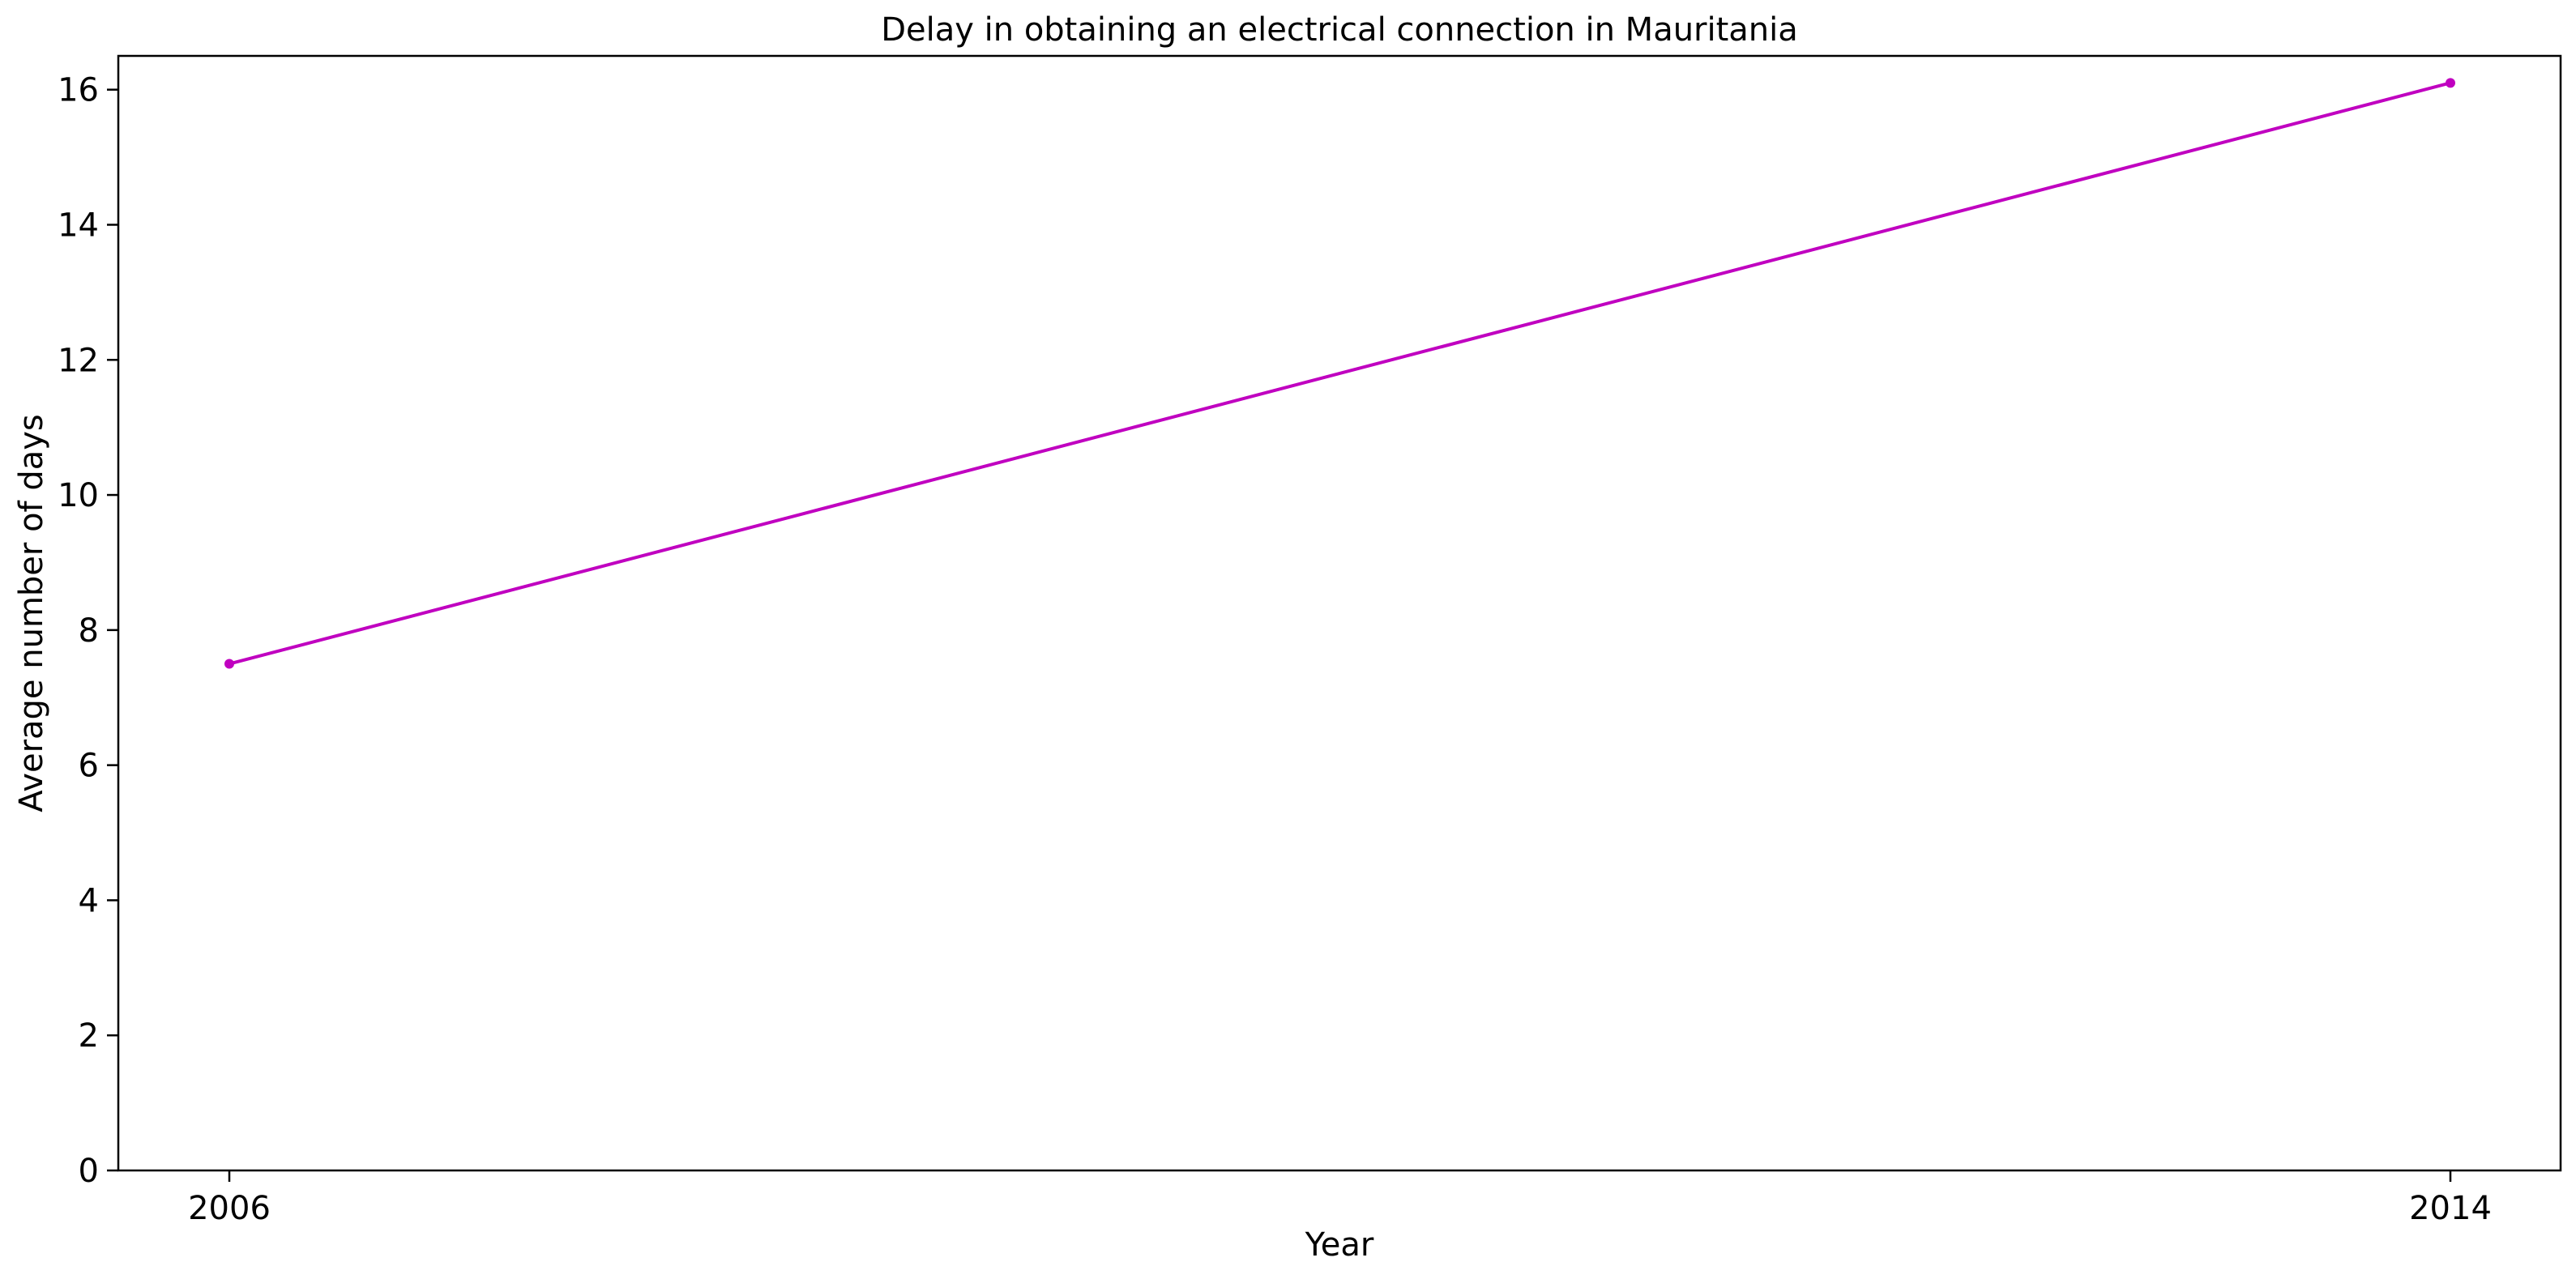 This screenshot has height=1279, width=2576. I want to click on y-tick-label: 16, so click(78, 90).